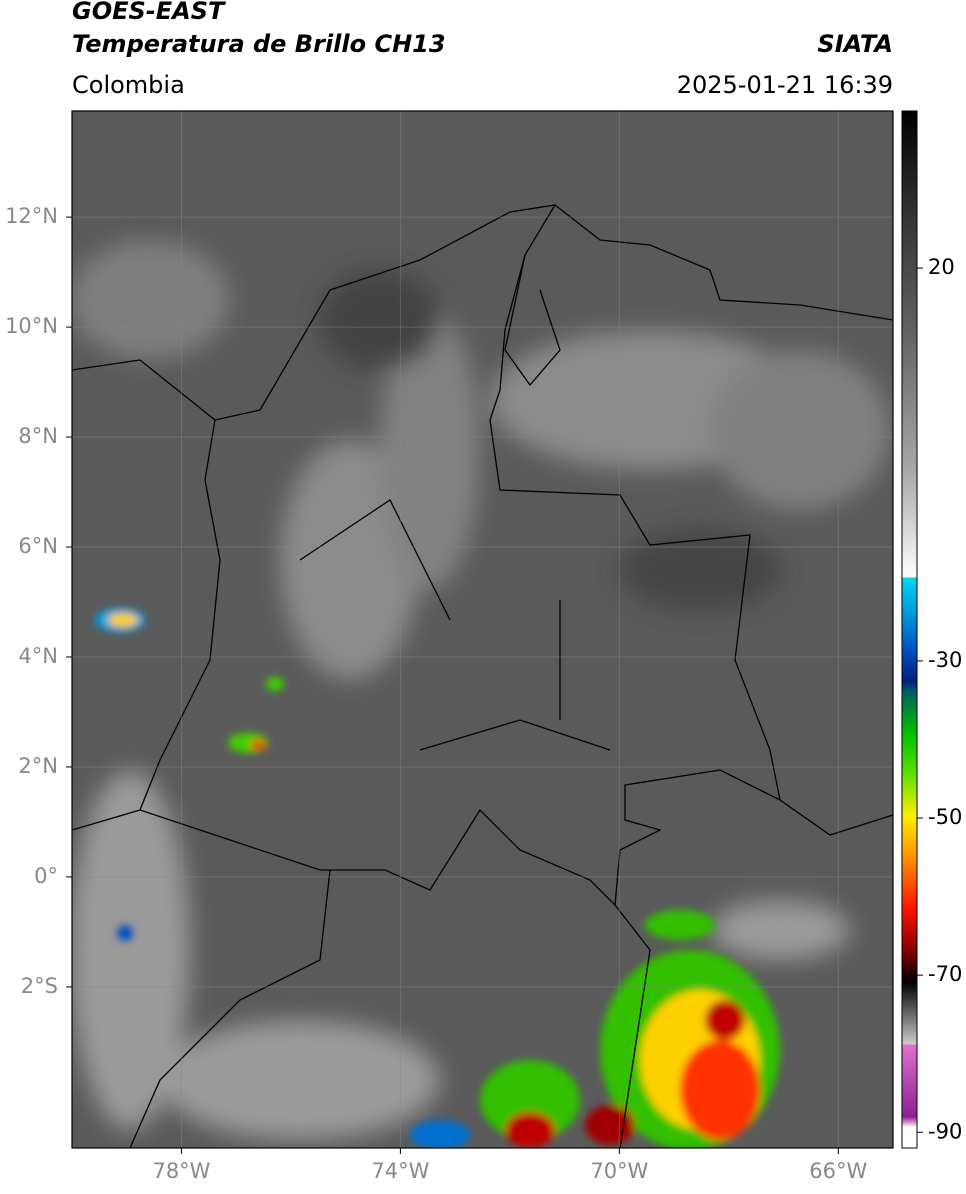 This screenshot has height=1194, width=966. I want to click on y-tick-label: 6°N, so click(38, 546).